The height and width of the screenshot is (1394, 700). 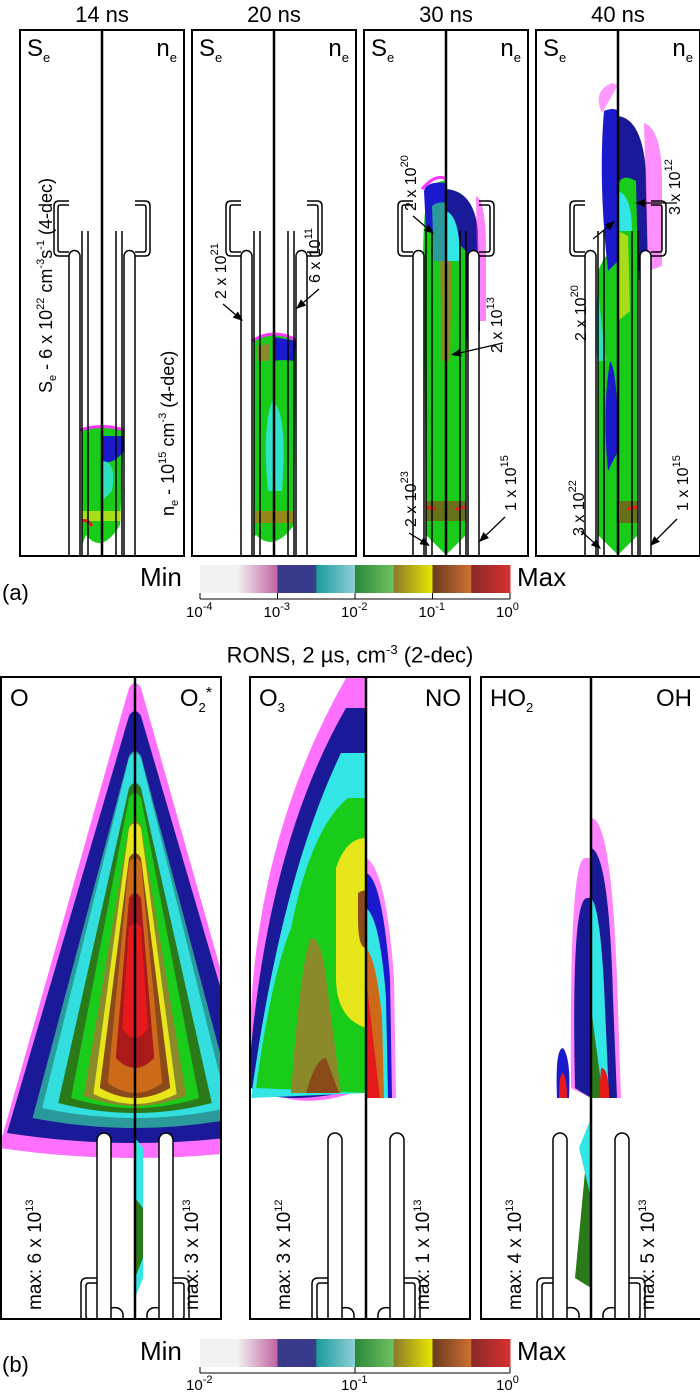 I want to click on colorbar-b-min-label: Min, so click(x=161, y=1351).